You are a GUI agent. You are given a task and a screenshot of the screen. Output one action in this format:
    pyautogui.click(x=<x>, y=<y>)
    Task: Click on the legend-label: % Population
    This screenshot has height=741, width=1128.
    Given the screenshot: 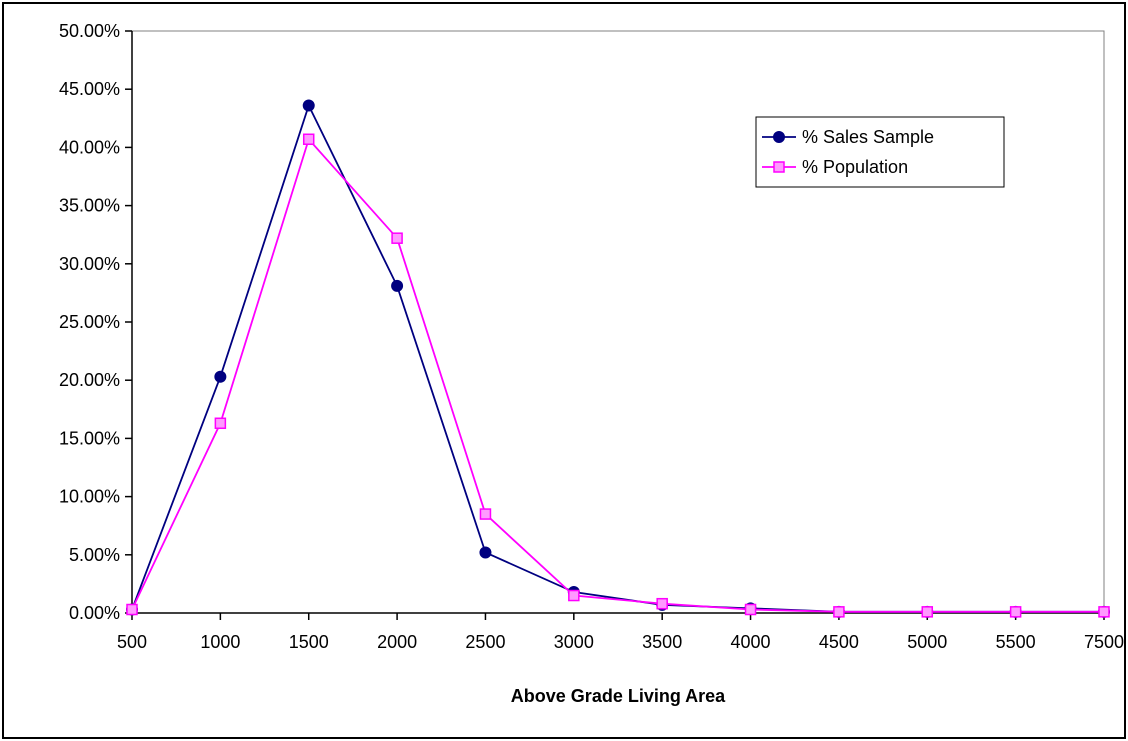 What is the action you would take?
    pyautogui.click(x=855, y=167)
    